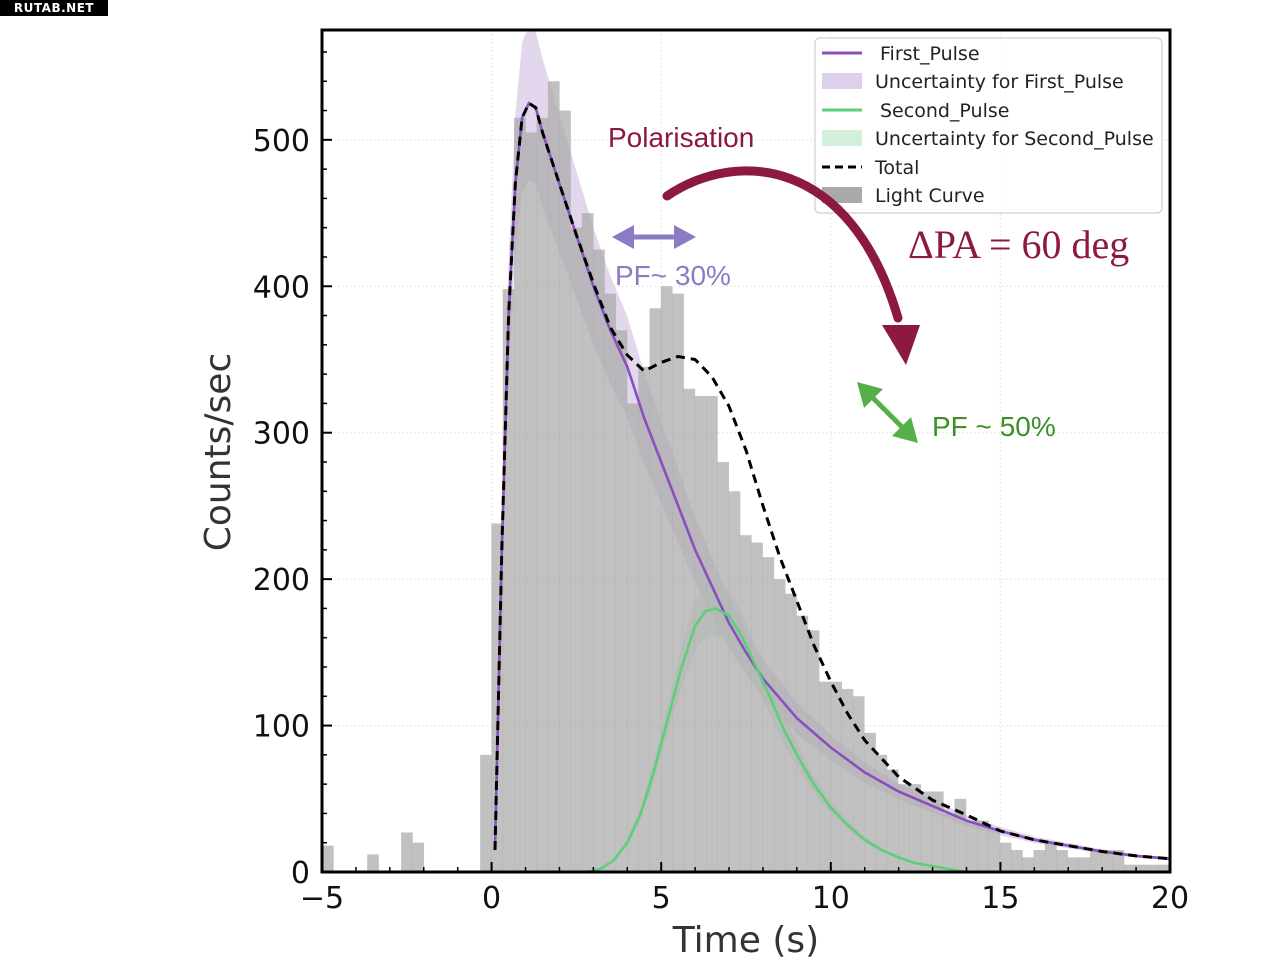 This screenshot has width=1280, height=960. What do you see at coordinates (673, 275) in the screenshot?
I see `pf-first-annotation: PF~ 30%` at bounding box center [673, 275].